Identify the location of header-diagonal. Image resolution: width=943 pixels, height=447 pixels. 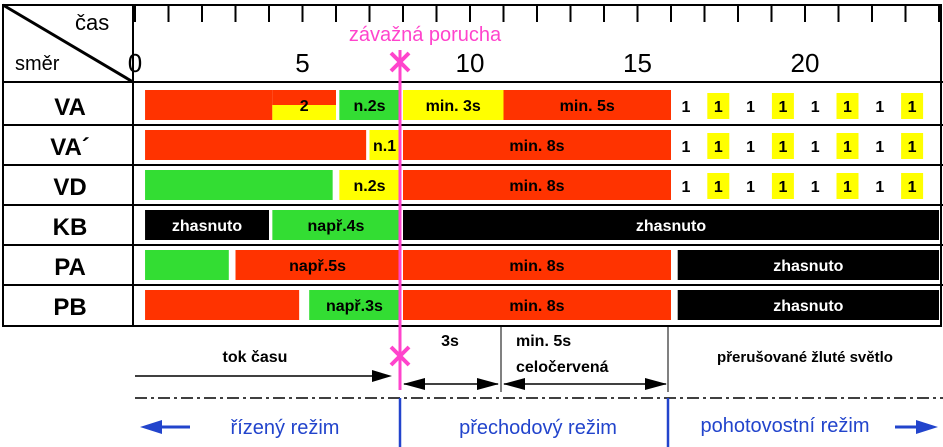
(68, 43).